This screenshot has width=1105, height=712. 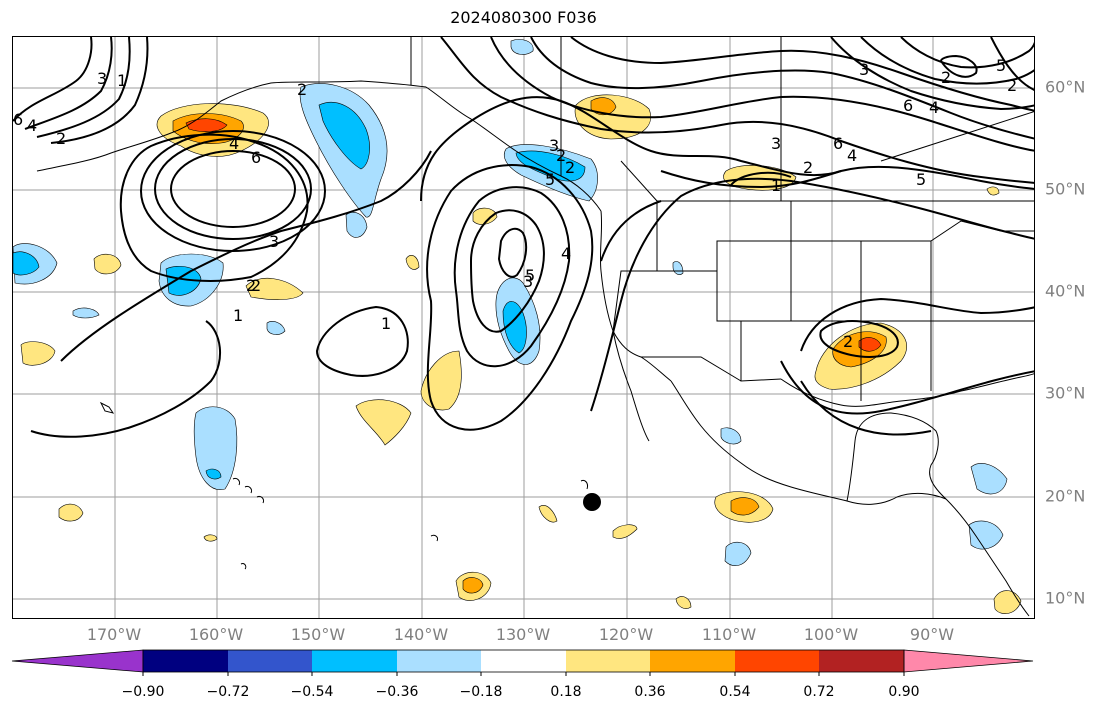 I want to click on lat-label: 20°N, so click(x=1065, y=496).